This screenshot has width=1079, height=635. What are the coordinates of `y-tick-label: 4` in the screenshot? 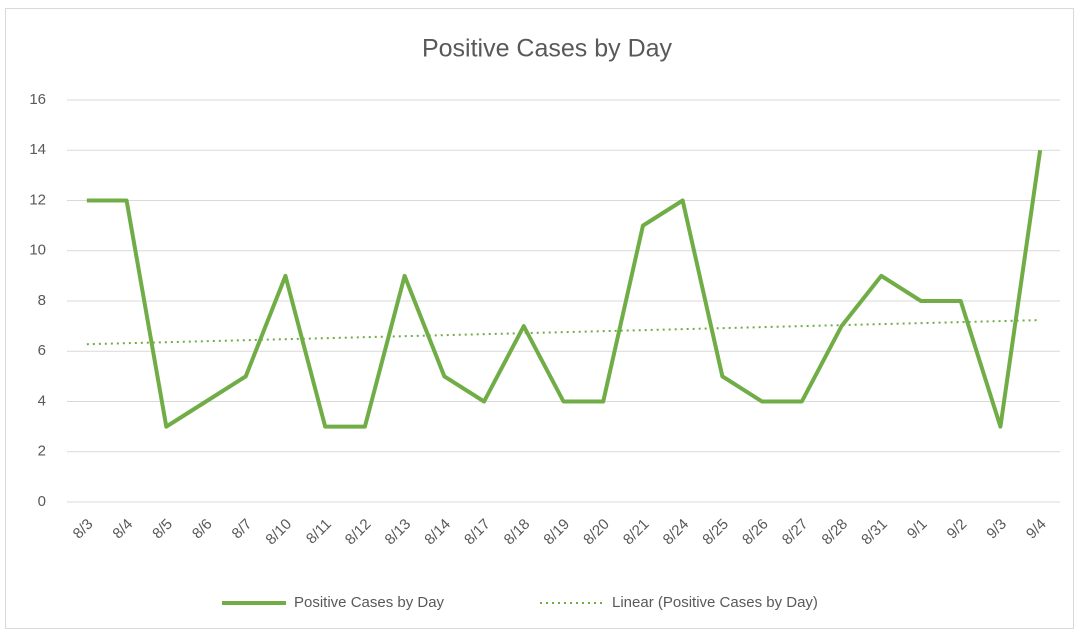 It's located at (42, 400).